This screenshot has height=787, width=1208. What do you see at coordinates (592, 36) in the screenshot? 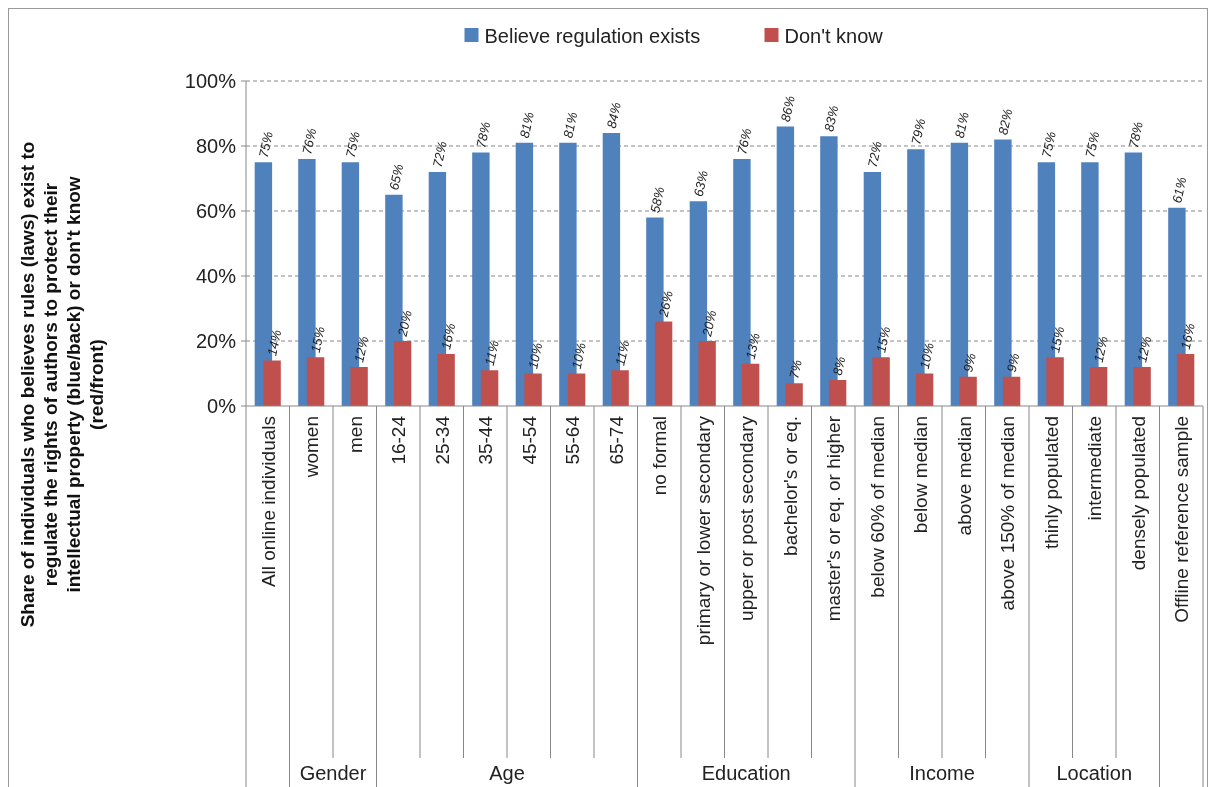
I see `legend-label: Believe regulation exists` at bounding box center [592, 36].